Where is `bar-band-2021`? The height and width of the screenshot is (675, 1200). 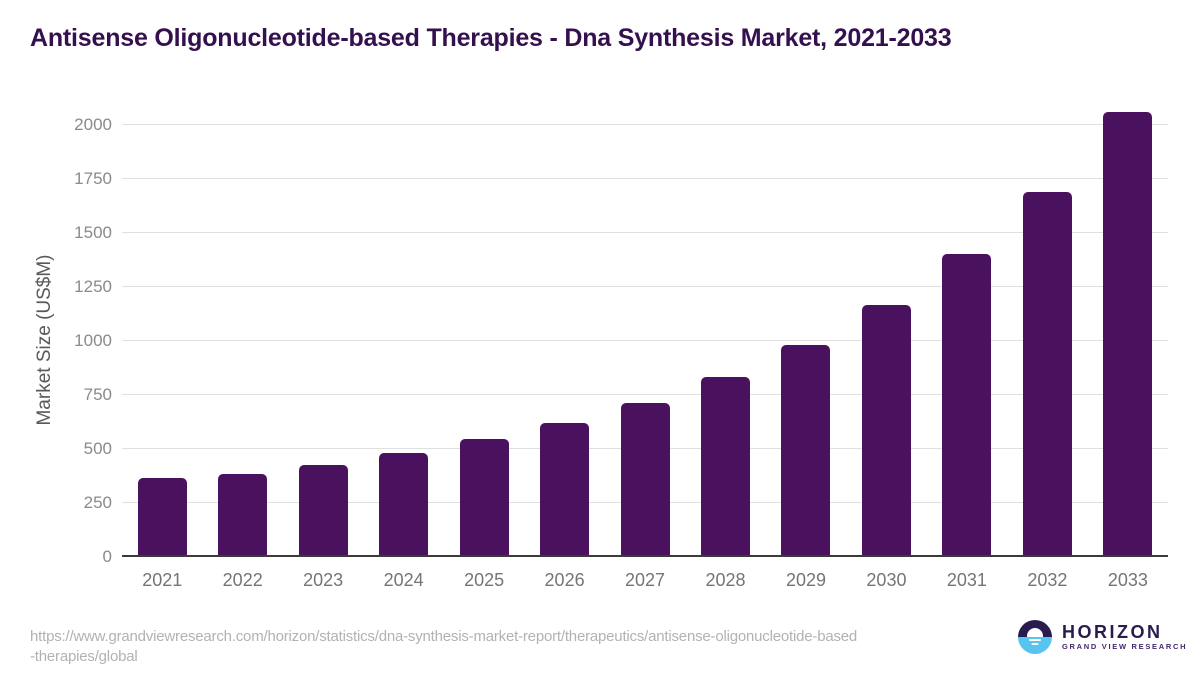
bar-band-2021 is located at coordinates (162, 328).